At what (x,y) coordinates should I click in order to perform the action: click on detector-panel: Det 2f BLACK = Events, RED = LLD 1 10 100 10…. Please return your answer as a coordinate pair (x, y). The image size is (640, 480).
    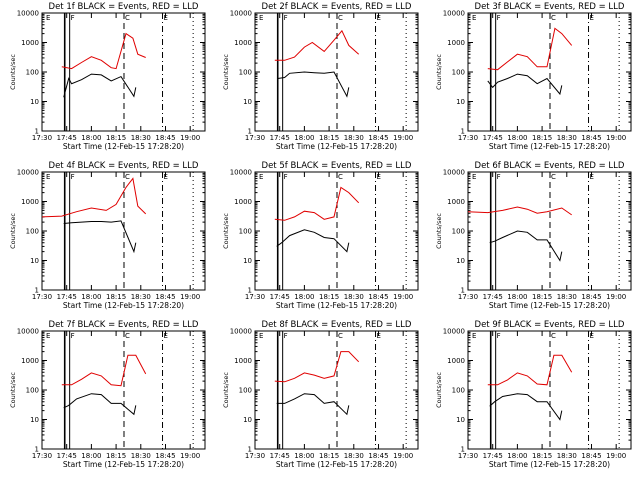
    Looking at the image, I should click on (320, 76).